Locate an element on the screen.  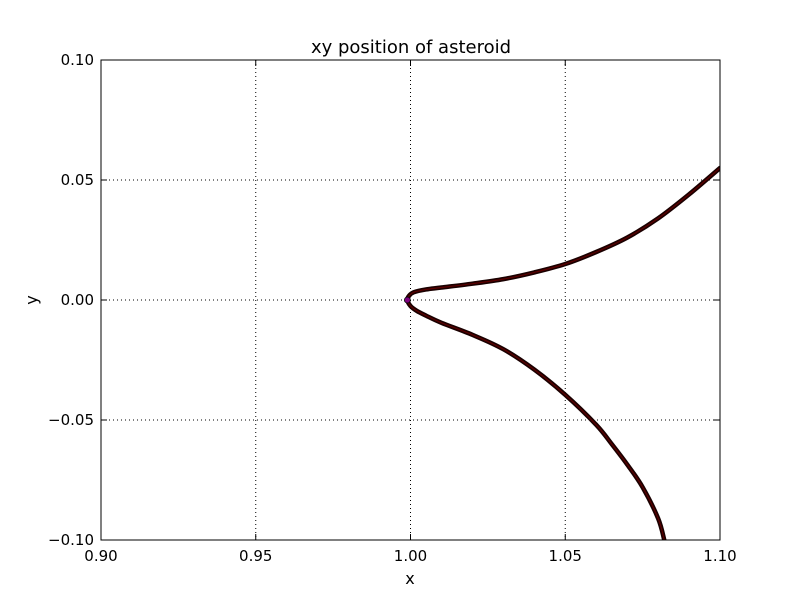
y-tick-label: 0.00 is located at coordinates (77, 300).